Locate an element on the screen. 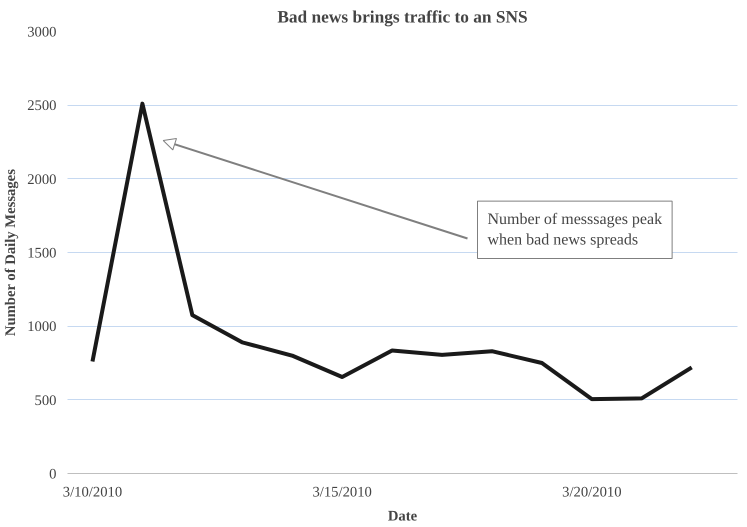 The height and width of the screenshot is (527, 747). chart-title: Bad news brings traffic to an SNS is located at coordinates (402, 17).